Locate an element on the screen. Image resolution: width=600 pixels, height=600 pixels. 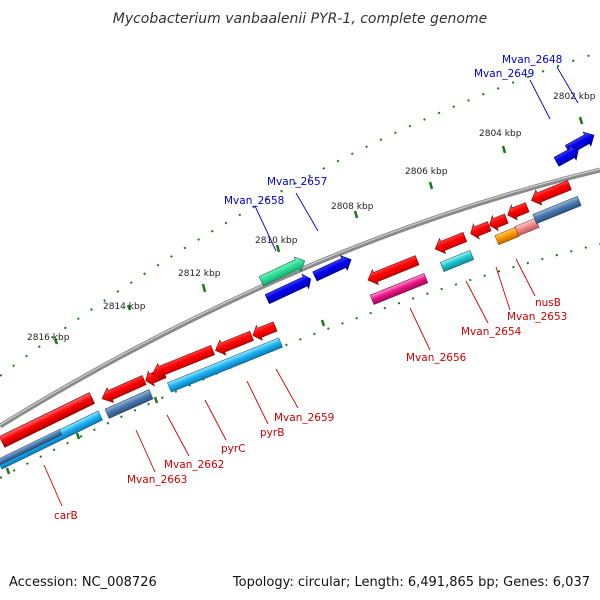
gene-label-nusB: nusB is located at coordinates (548, 303).